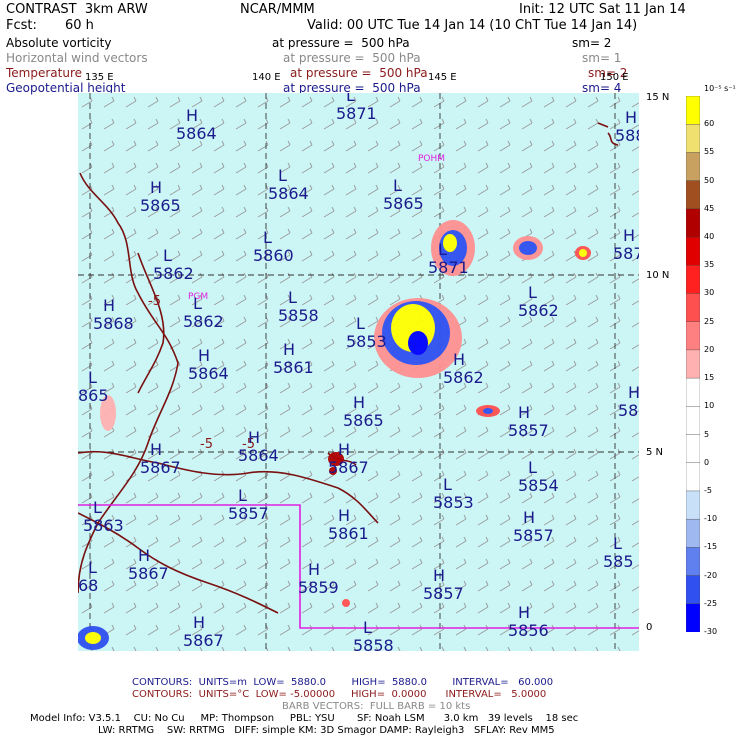 The image size is (740, 740). Describe the element at coordinates (709, 152) in the screenshot. I see `colorbar-tick-label: 55` at that location.